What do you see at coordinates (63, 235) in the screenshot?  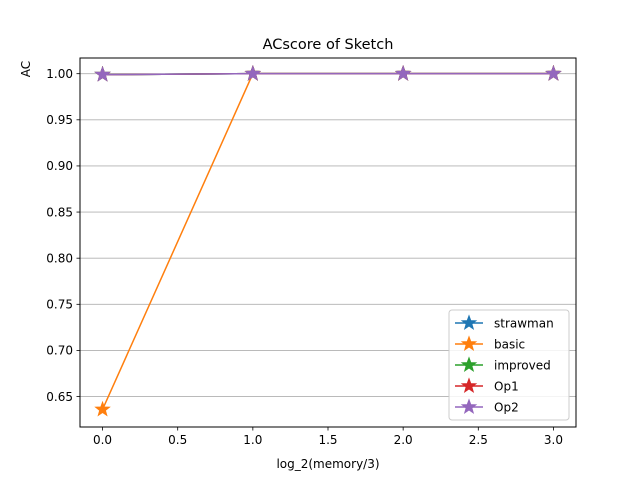 I see `y-ticks: 0.65 0.70 0.75 0.80 0.85 0.90 0.95 1.00` at bounding box center [63, 235].